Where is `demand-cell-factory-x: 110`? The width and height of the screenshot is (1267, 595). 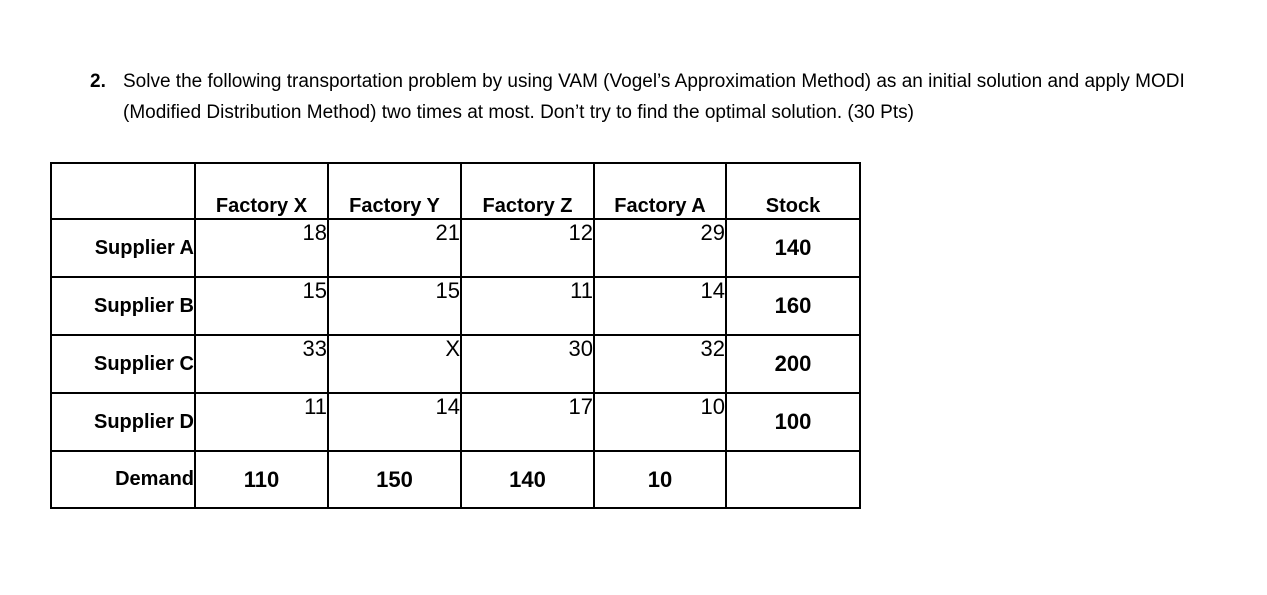 demand-cell-factory-x: 110 is located at coordinates (261, 479).